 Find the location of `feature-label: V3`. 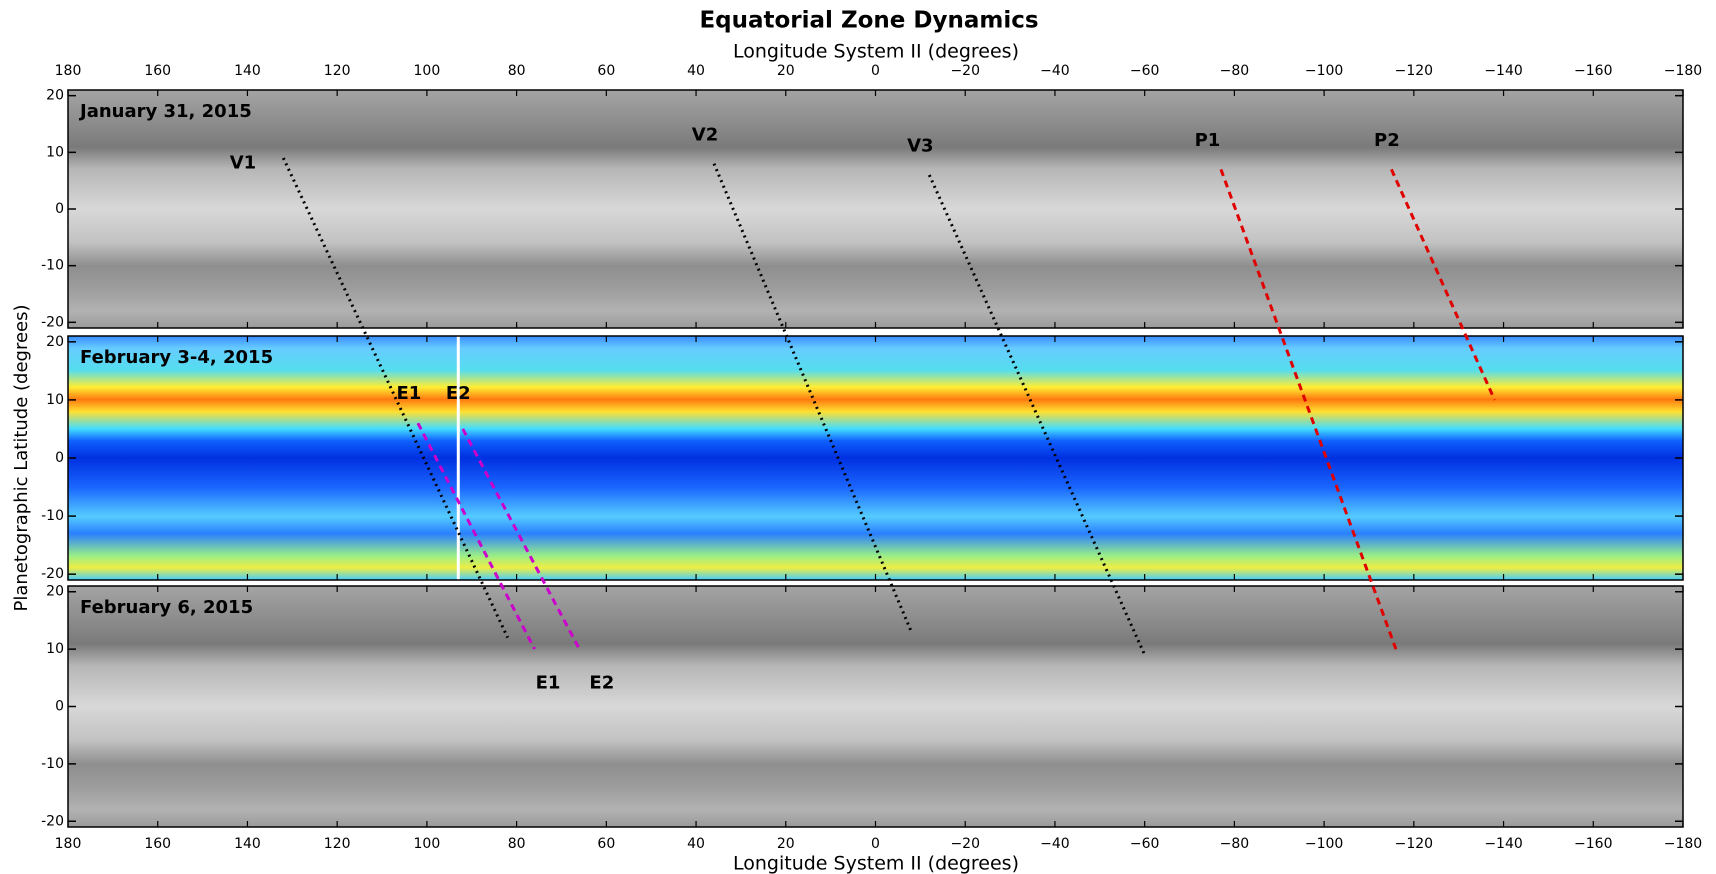

feature-label: V3 is located at coordinates (920, 146).